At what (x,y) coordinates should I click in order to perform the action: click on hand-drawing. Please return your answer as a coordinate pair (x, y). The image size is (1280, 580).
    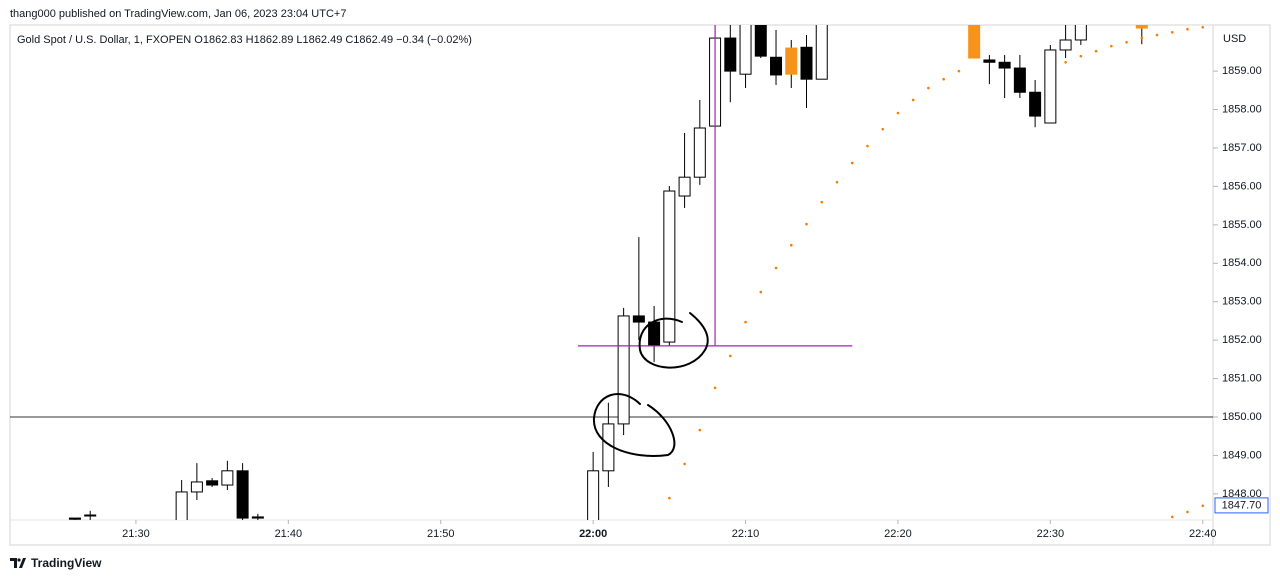
    Looking at the image, I should click on (650, 384).